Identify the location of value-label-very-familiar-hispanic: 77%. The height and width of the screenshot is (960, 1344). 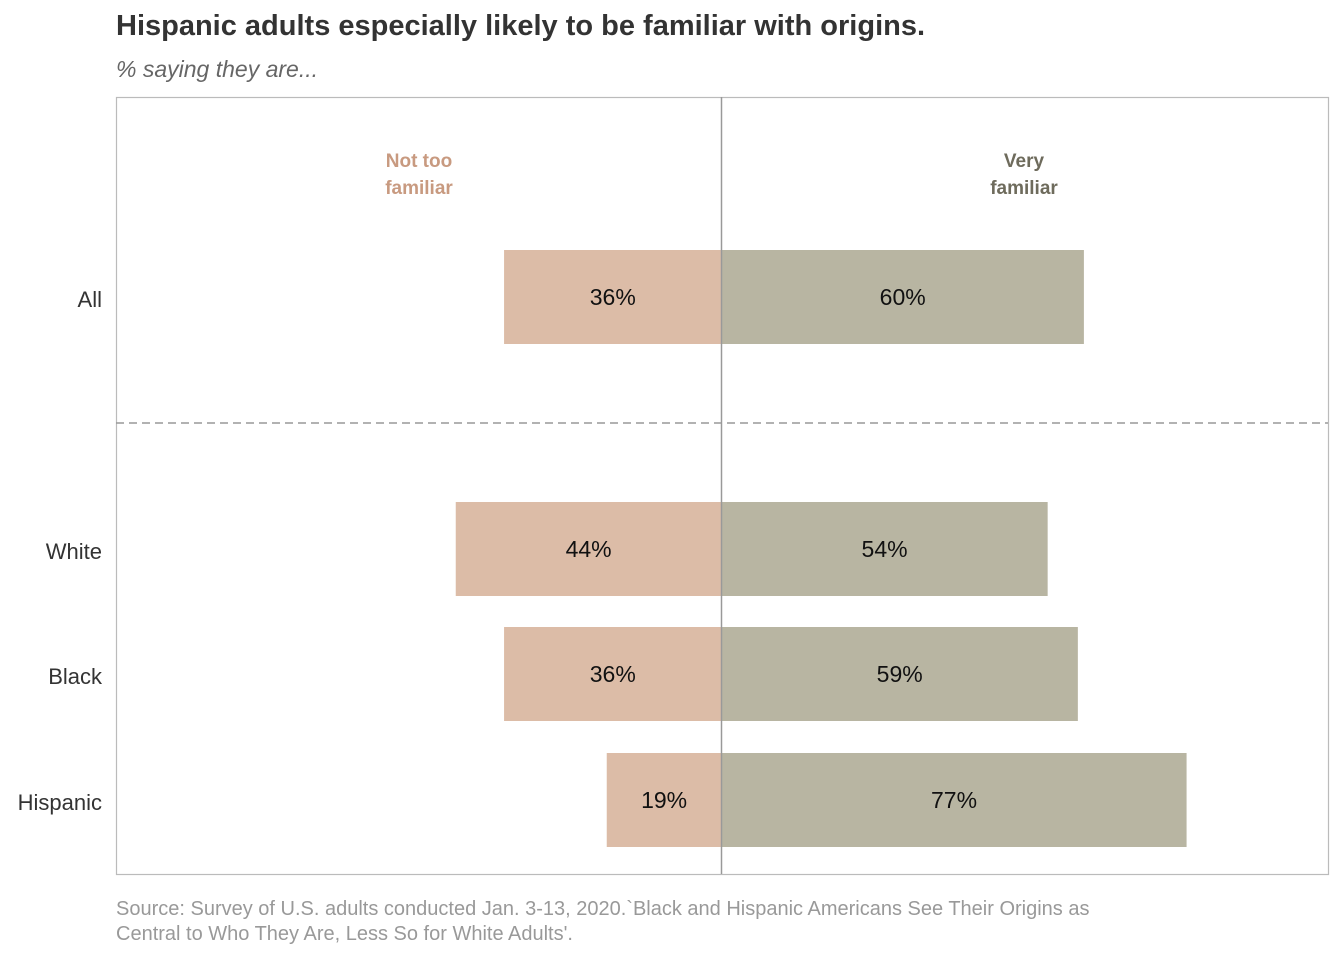
(954, 800).